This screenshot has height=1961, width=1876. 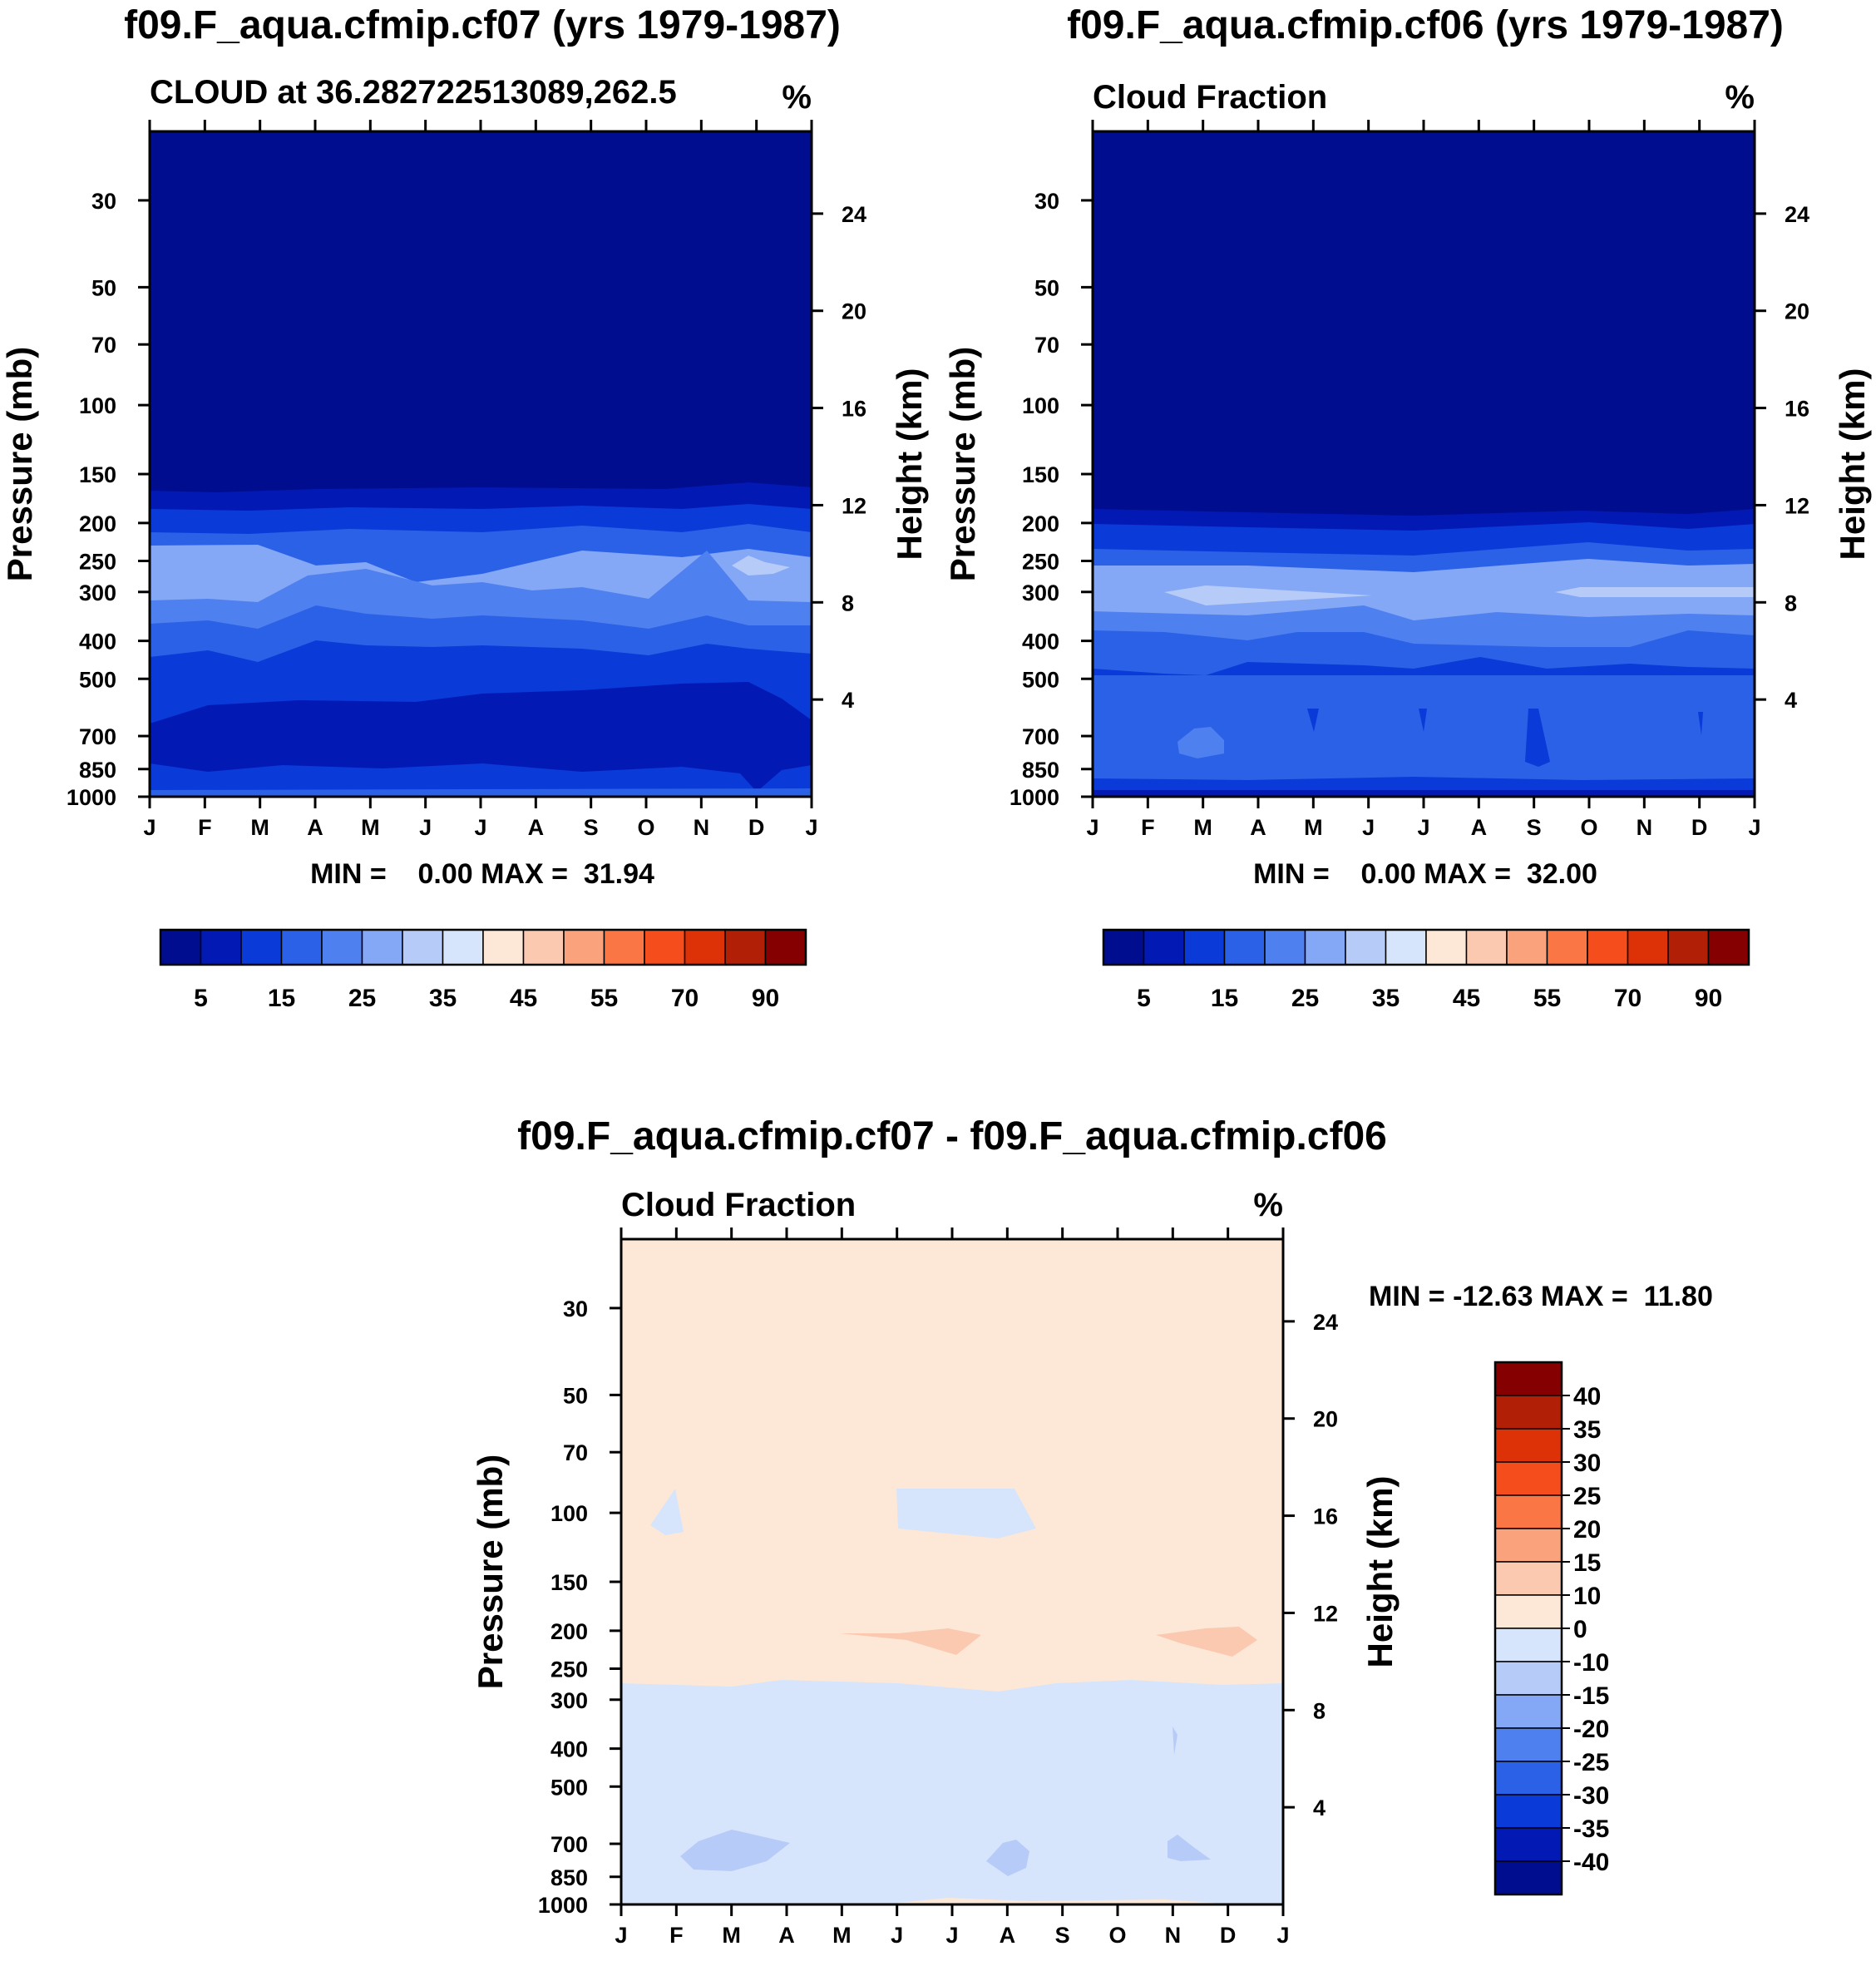 What do you see at coordinates (1425, 25) in the screenshot?
I see `panel-2-title: f09.F_aqua.cfmip.cf06 (yrs 1979-1987)` at bounding box center [1425, 25].